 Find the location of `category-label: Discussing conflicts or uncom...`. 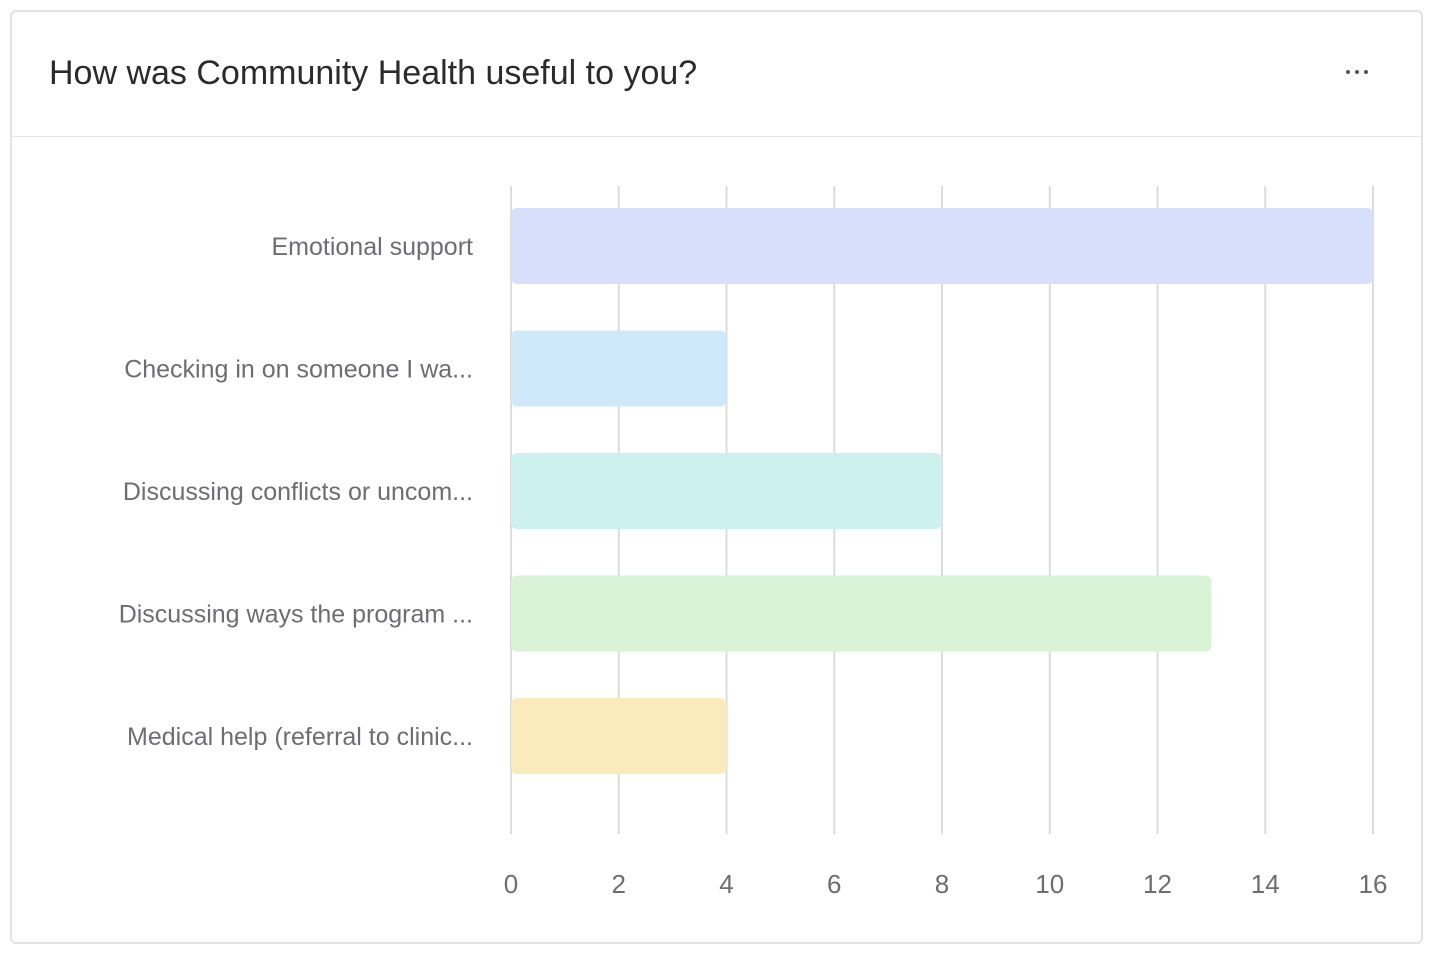

category-label: Discussing conflicts or uncom... is located at coordinates (298, 492).